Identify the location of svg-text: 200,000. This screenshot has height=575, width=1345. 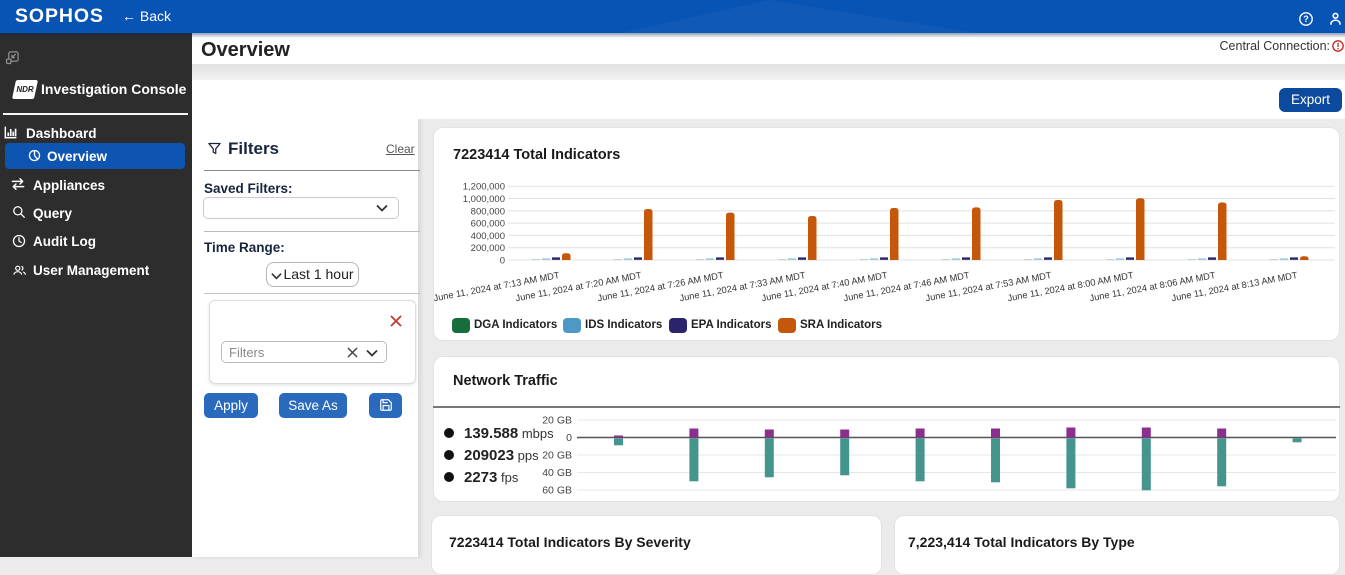
(488, 248).